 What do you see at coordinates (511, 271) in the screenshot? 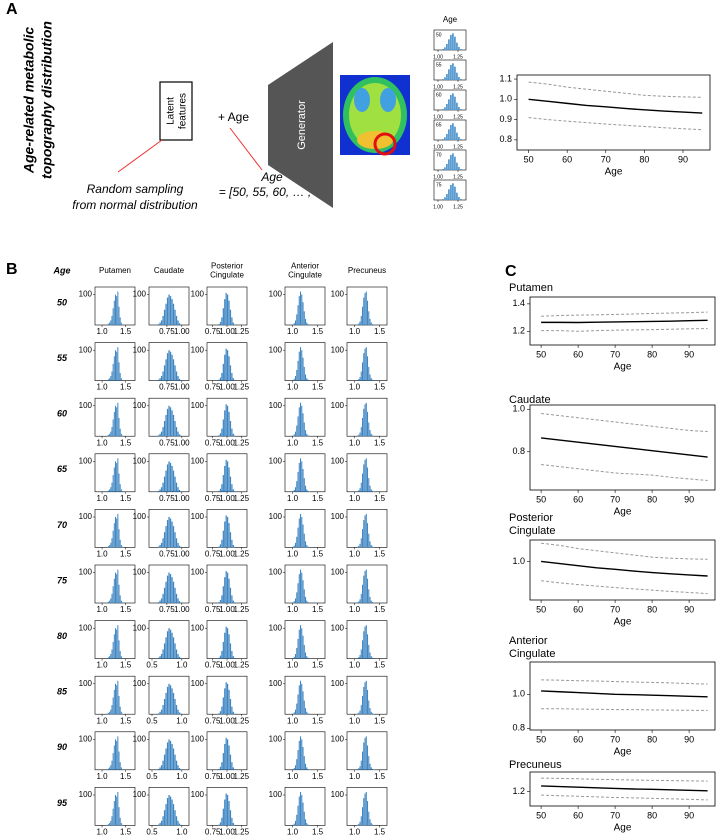
I see `panel-label: C` at bounding box center [511, 271].